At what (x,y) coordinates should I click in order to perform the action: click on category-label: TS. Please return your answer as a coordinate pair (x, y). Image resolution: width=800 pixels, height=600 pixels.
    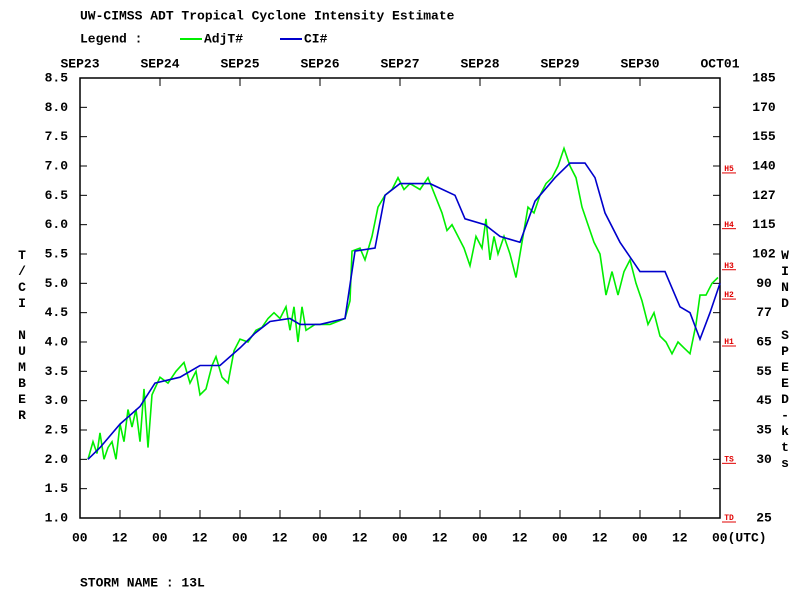
    Looking at the image, I should click on (729, 459).